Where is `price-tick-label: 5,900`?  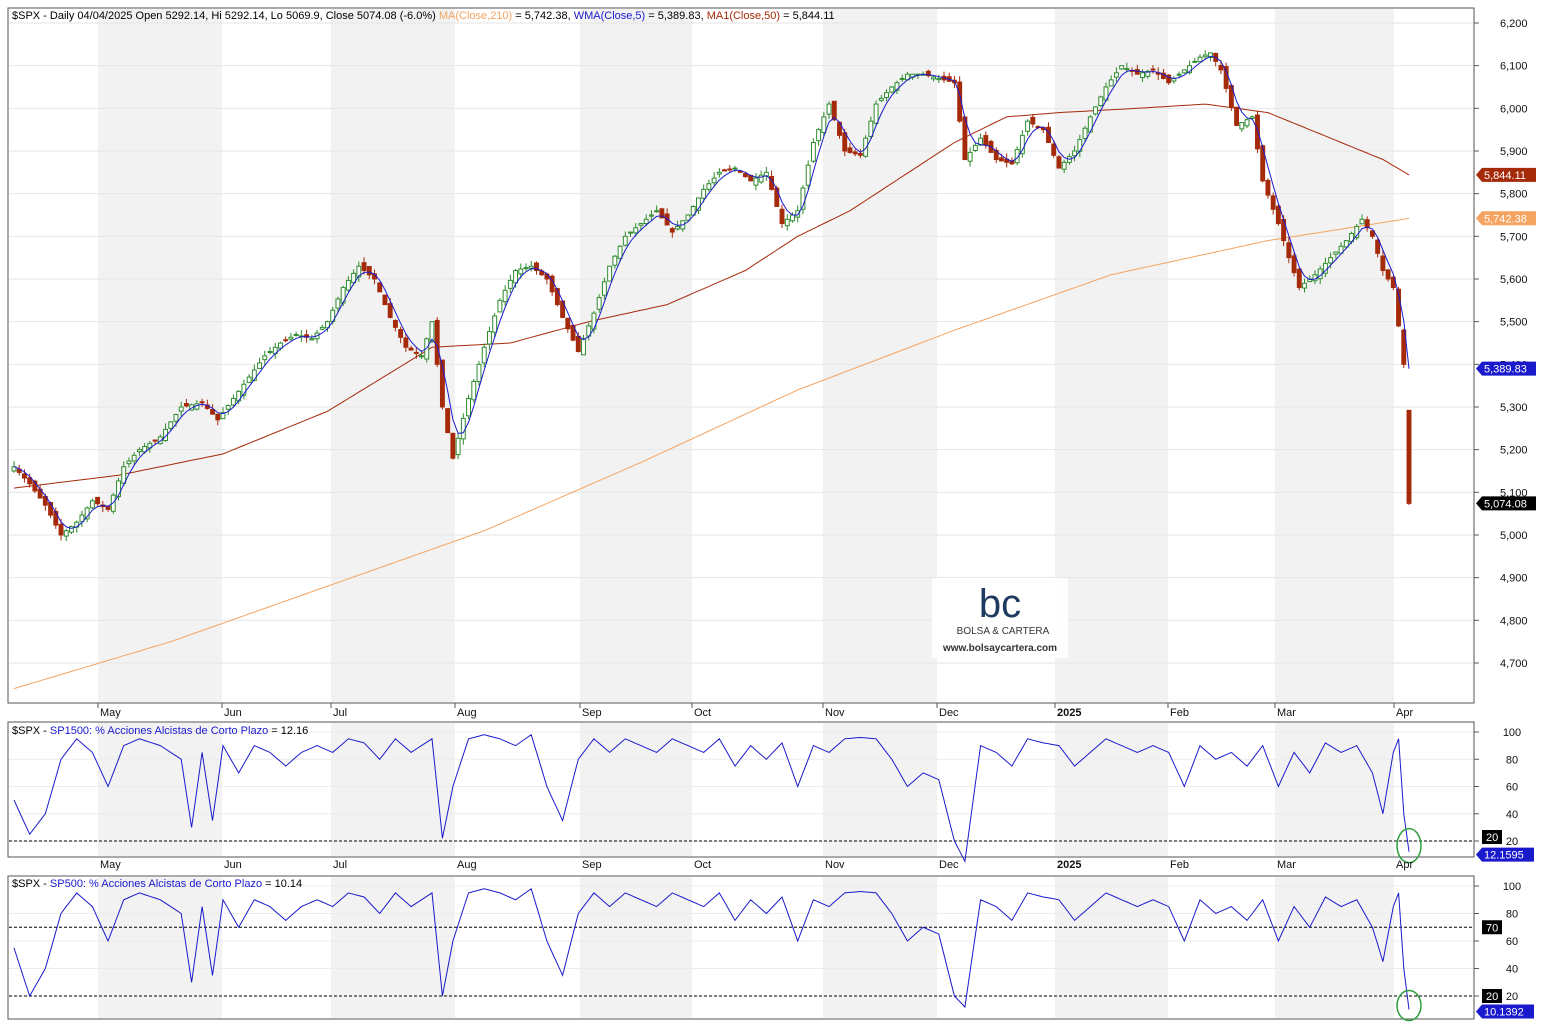
price-tick-label: 5,900 is located at coordinates (1514, 152).